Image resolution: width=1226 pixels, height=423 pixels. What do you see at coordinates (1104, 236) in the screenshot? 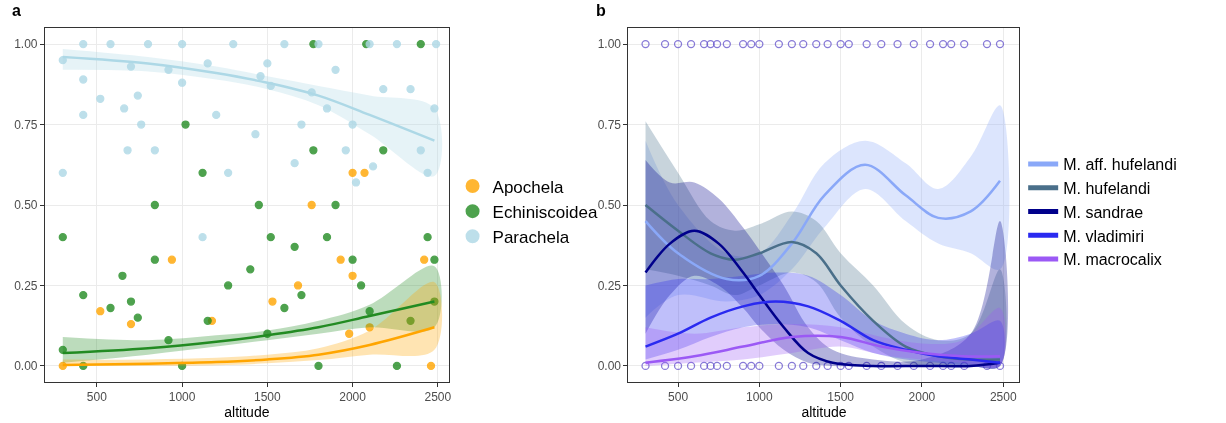
I see `legend-label: M. vladimiri` at bounding box center [1104, 236].